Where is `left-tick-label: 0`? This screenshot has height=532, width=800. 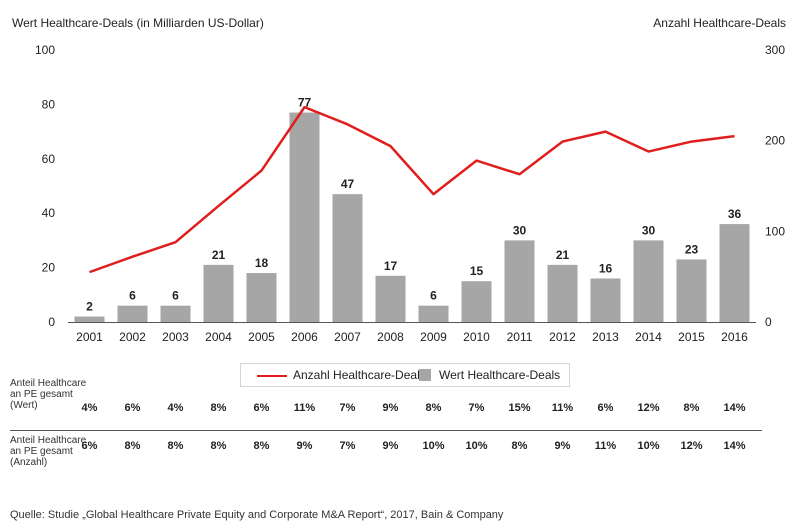
left-tick-label: 0 is located at coordinates (51, 322).